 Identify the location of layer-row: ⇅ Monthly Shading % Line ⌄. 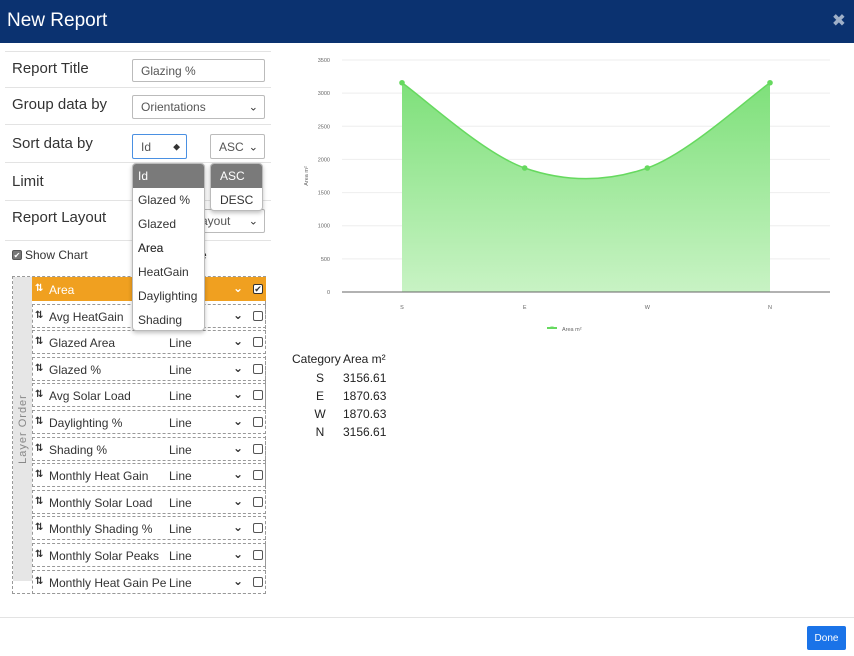
(149, 528).